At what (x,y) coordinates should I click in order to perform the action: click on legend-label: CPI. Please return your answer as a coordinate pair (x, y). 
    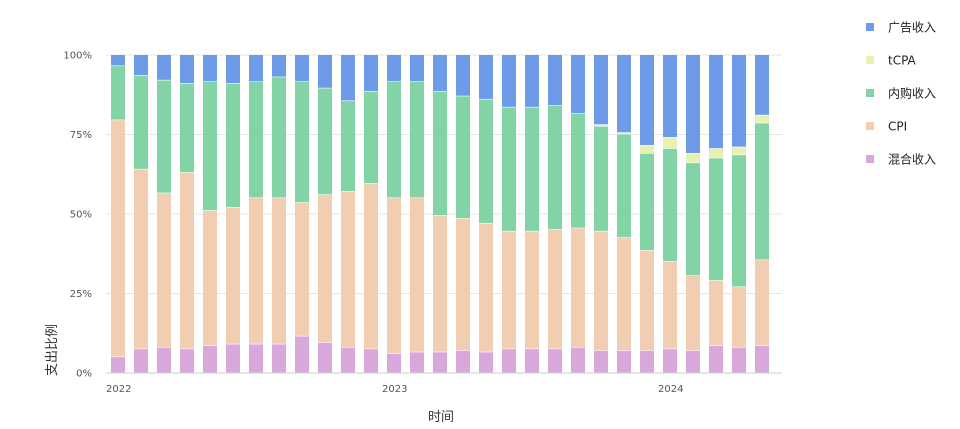
    Looking at the image, I should click on (897, 127).